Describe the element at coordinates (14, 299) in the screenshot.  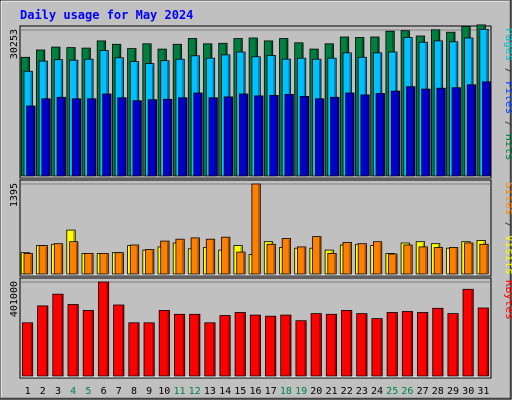
I see `y-max-label: 401000` at that location.